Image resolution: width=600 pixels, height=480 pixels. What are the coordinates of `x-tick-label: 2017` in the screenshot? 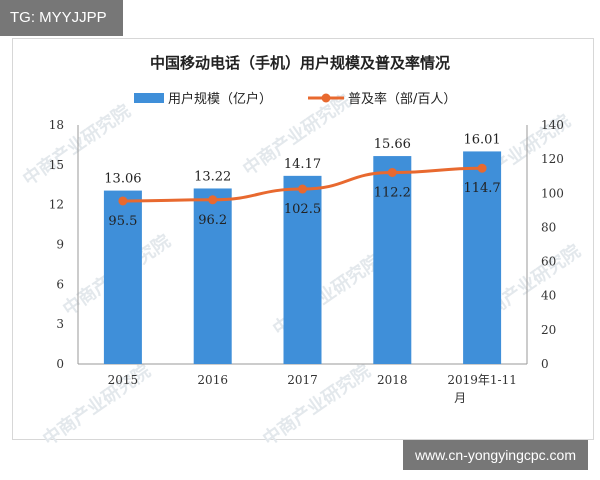 It's located at (302, 380).